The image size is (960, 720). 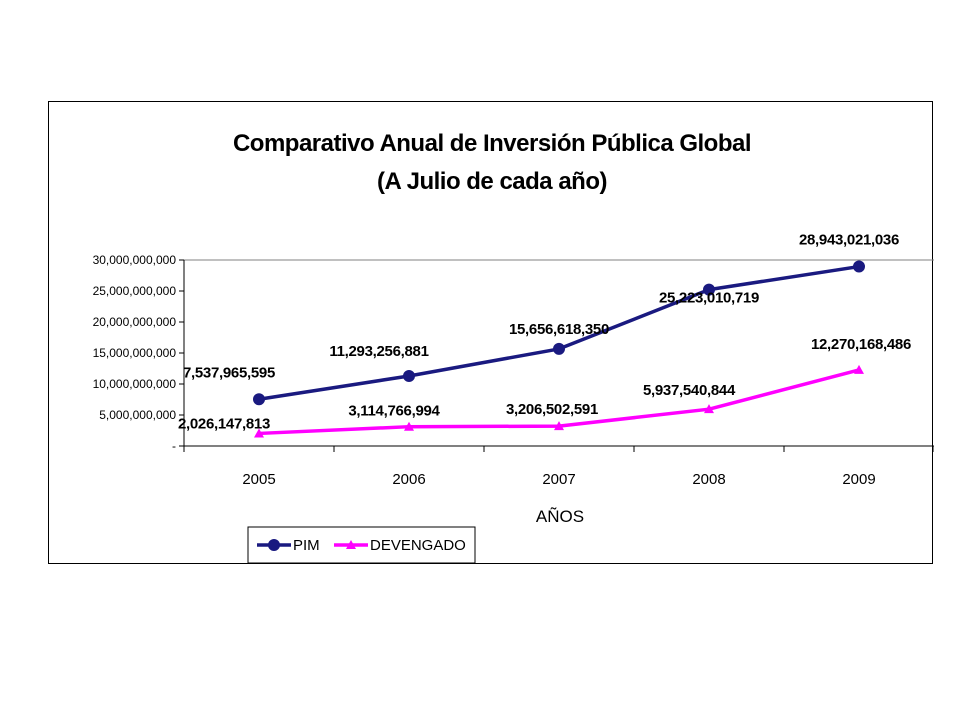 What do you see at coordinates (709, 298) in the screenshot?
I see `data-label-pim: 25,223,010,719` at bounding box center [709, 298].